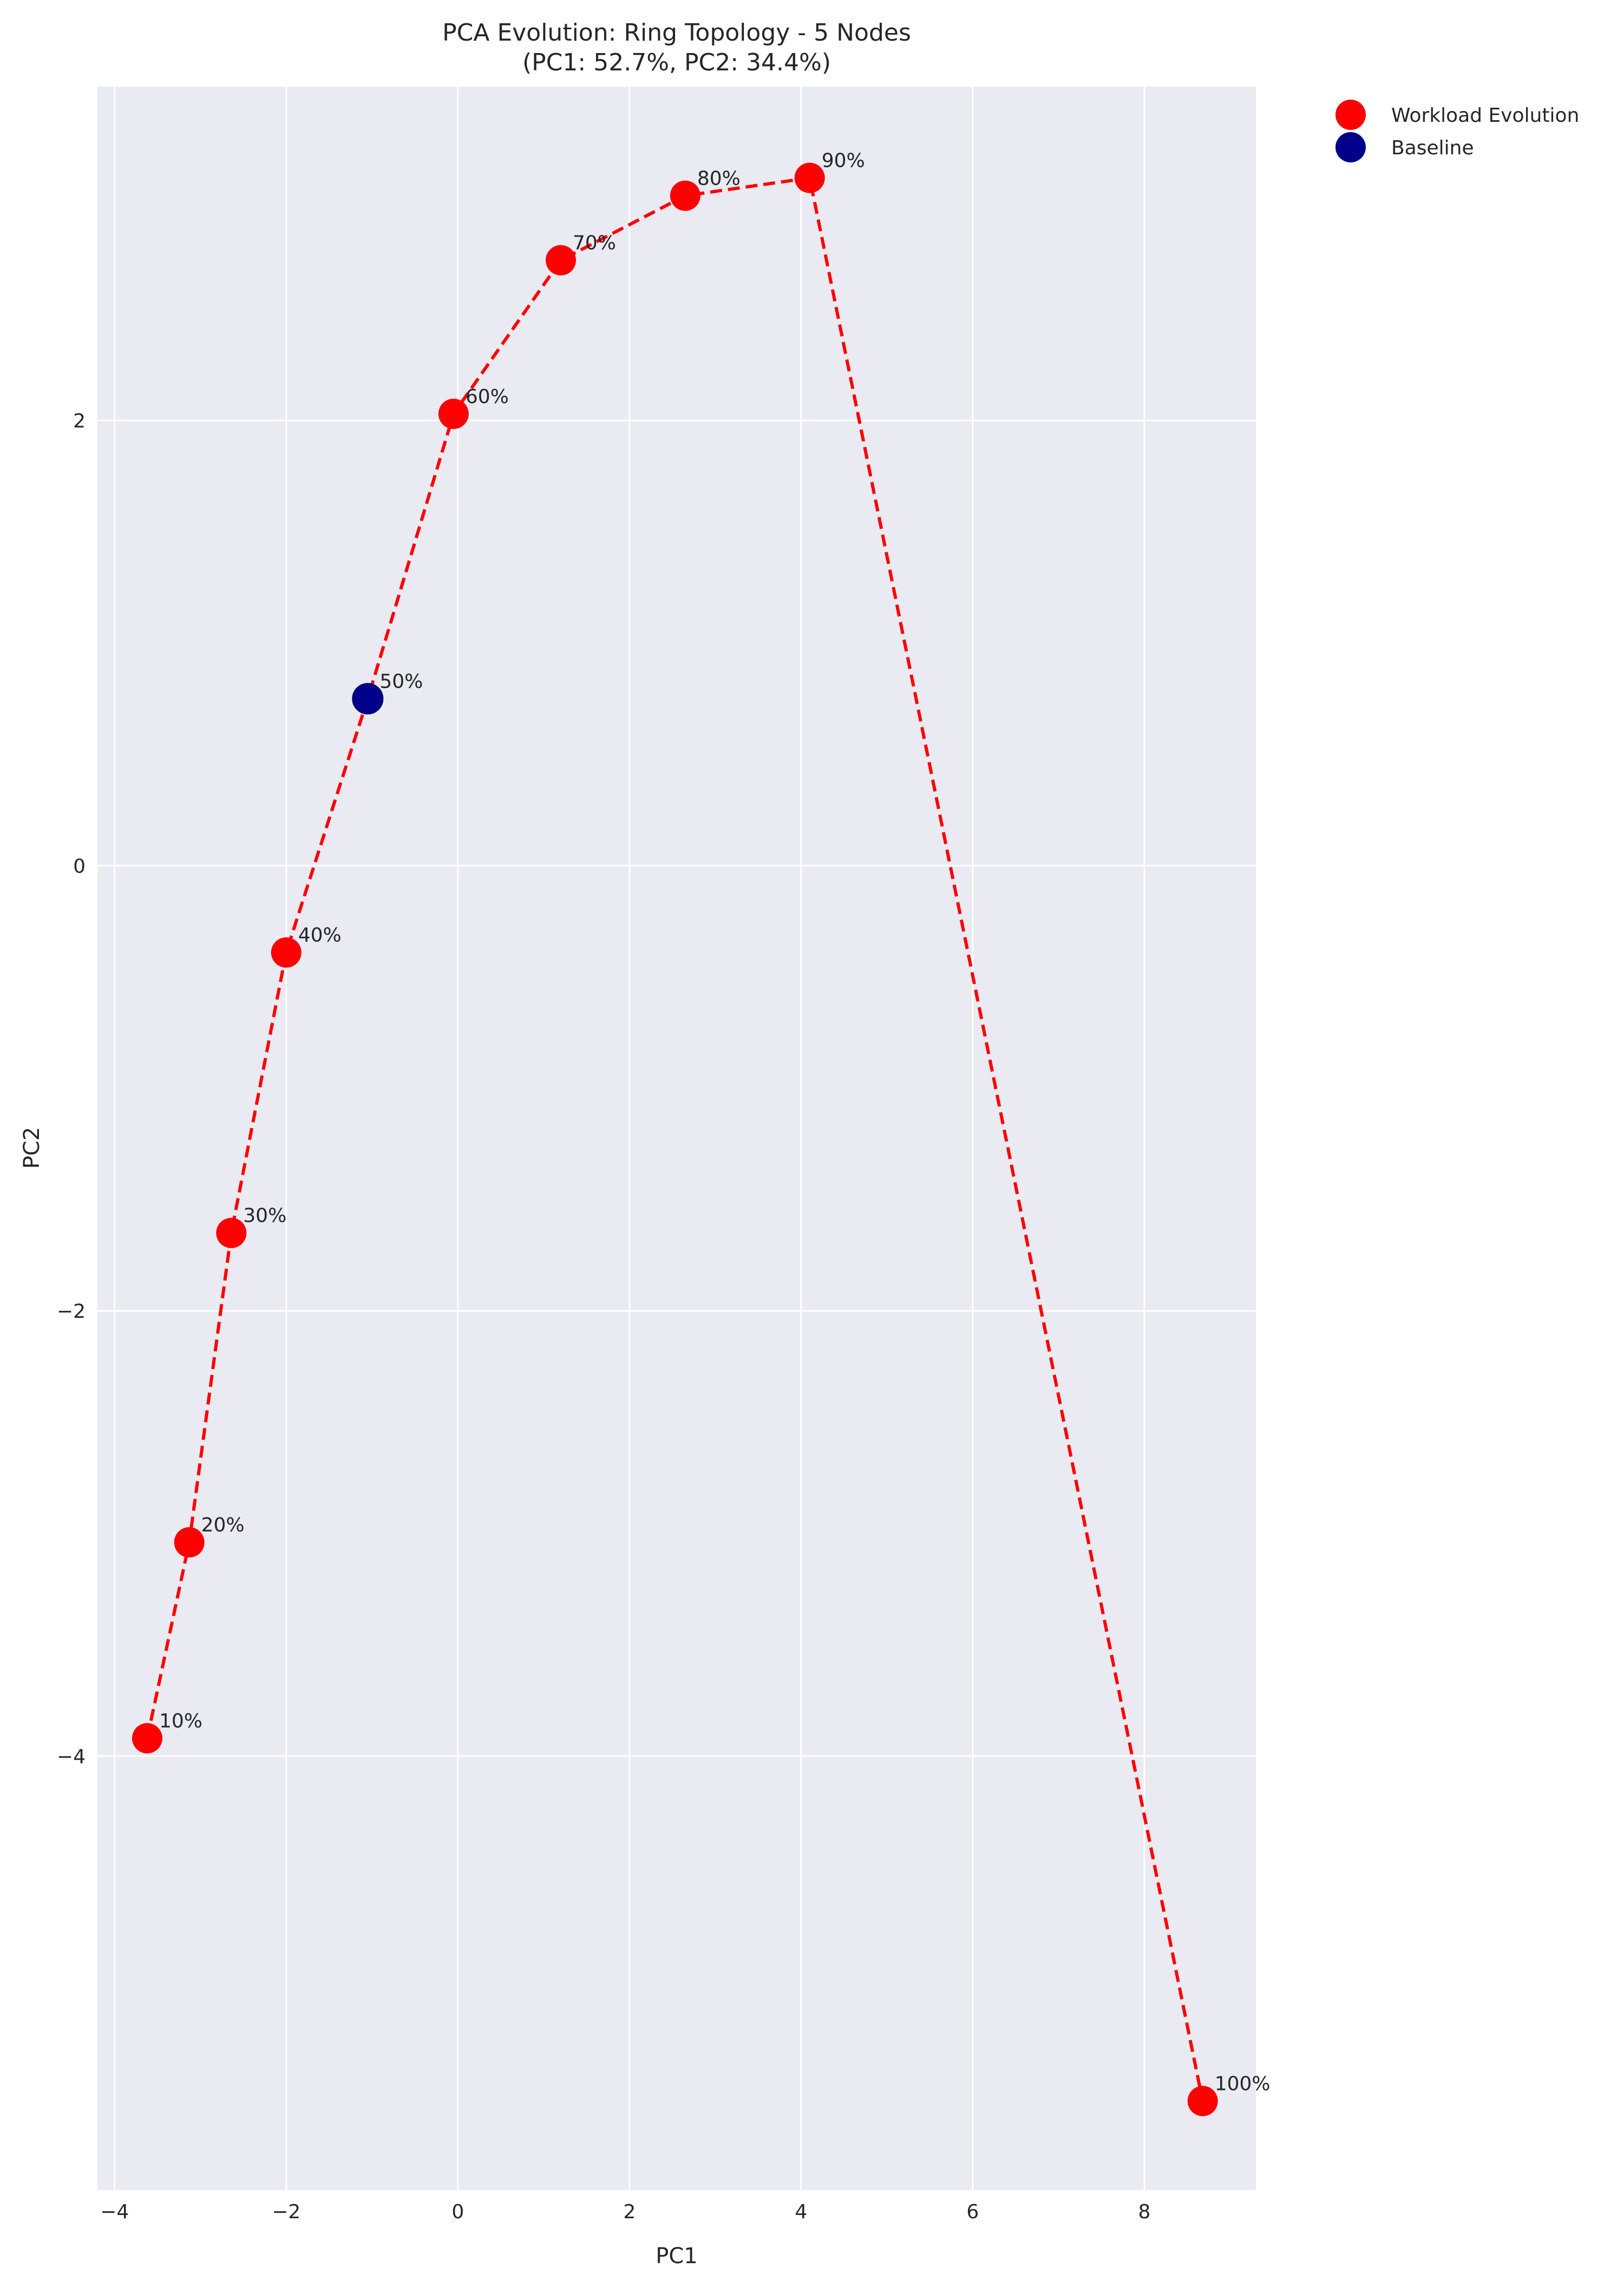 This screenshot has height=2274, width=1624. I want to click on point-label: 80%, so click(719, 179).